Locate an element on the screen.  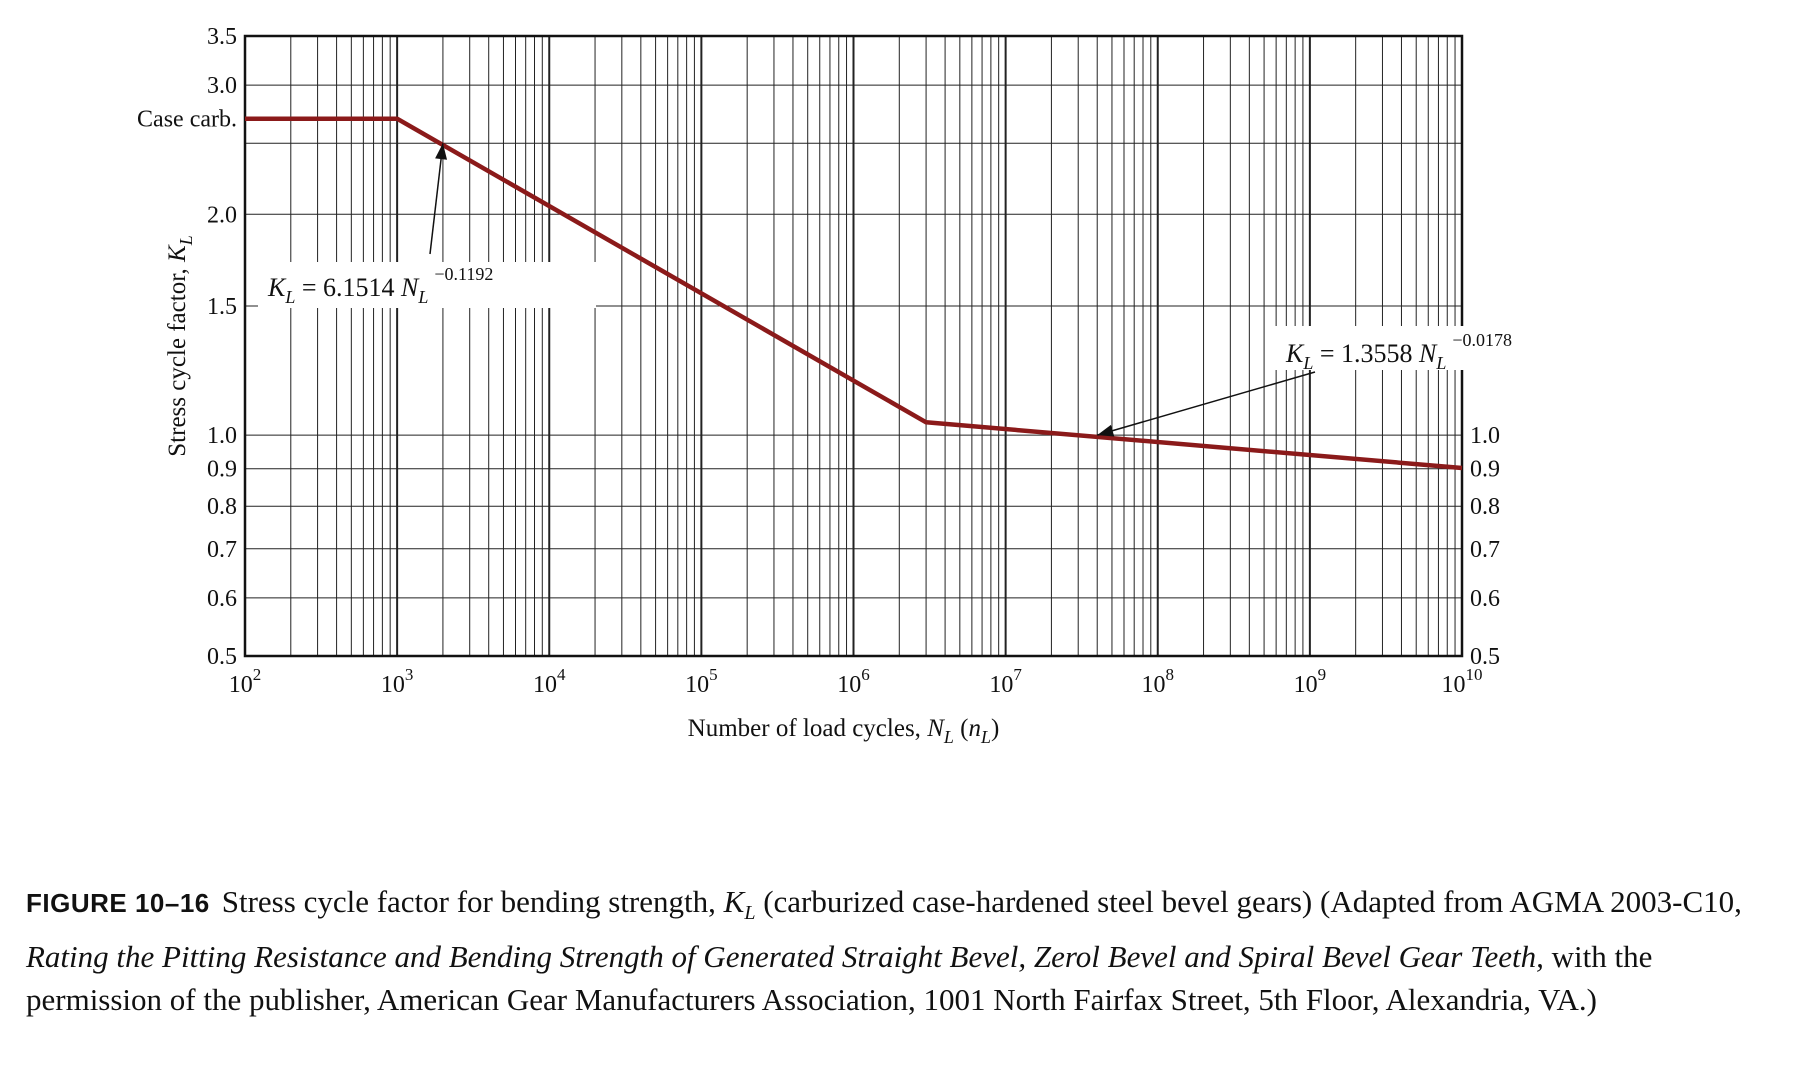
y-tick-label-left: 0.6 is located at coordinates (222, 599).